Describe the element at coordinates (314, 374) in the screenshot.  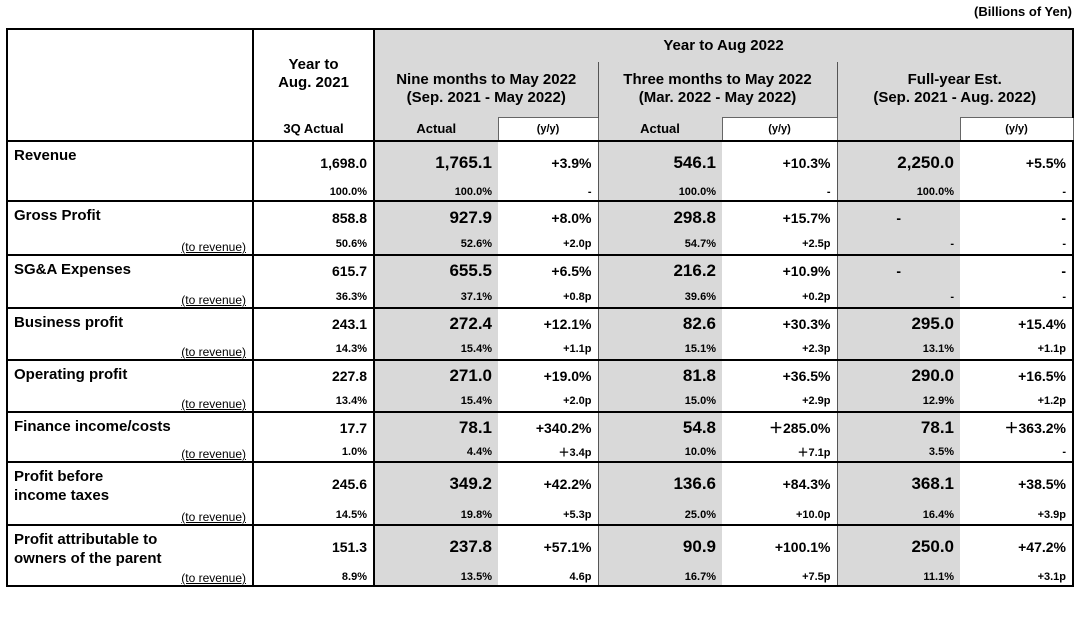
I see `prev-year-value: 227.8` at that location.